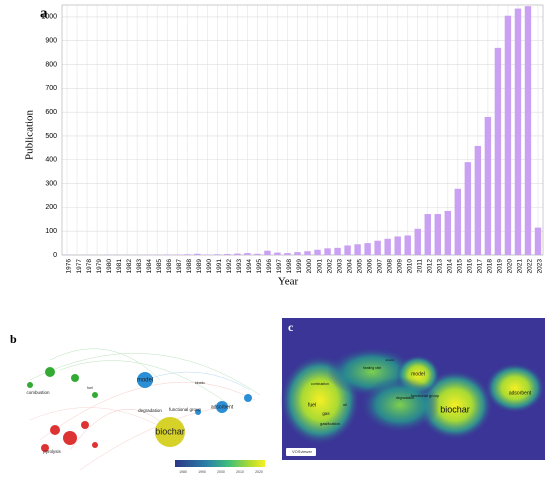 Image resolution: width=550 pixels, height=491 pixels. What do you see at coordinates (259, 266) in the screenshot?
I see `x-tick-label: 1995` at bounding box center [259, 266].